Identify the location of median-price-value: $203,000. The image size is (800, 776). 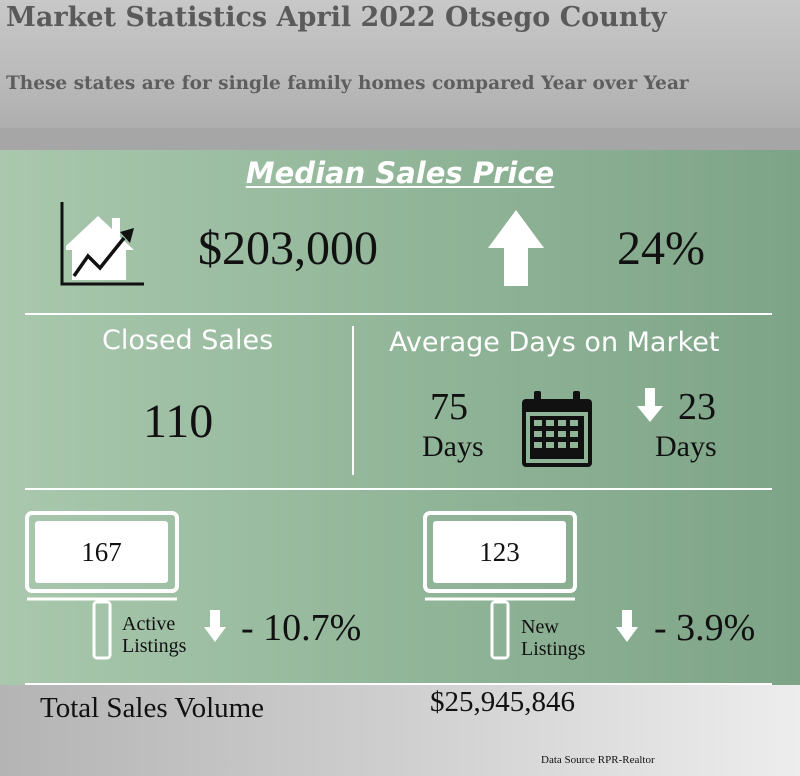
(288, 248).